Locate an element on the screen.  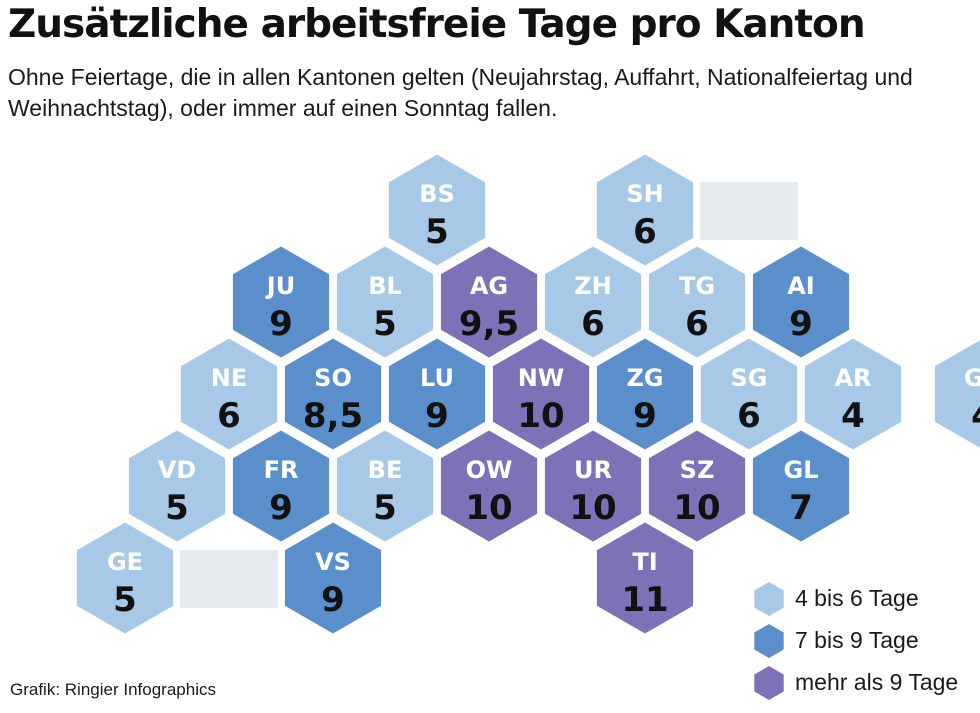
canton-hex-zh: ZH 6 is located at coordinates (593, 302).